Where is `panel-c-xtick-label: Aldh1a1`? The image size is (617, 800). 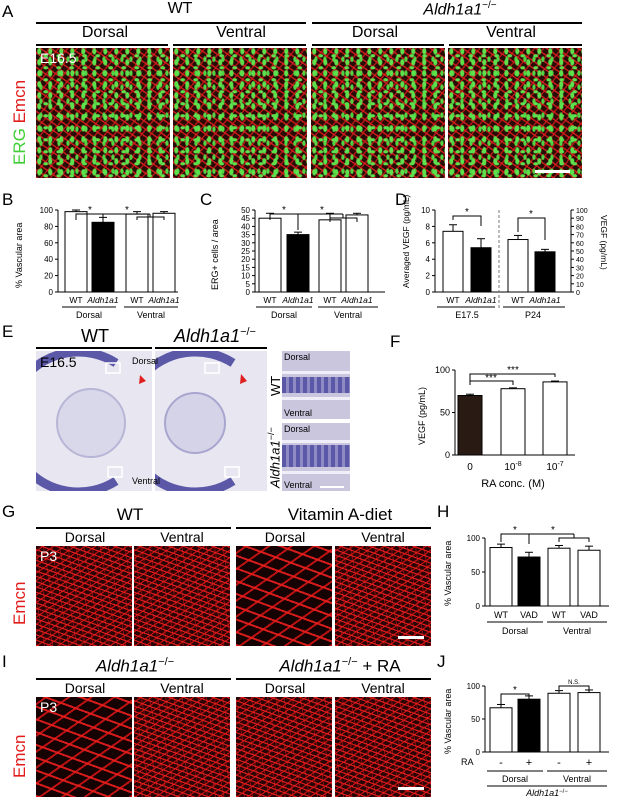 panel-c-xtick-label: Aldh1a1 is located at coordinates (297, 300).